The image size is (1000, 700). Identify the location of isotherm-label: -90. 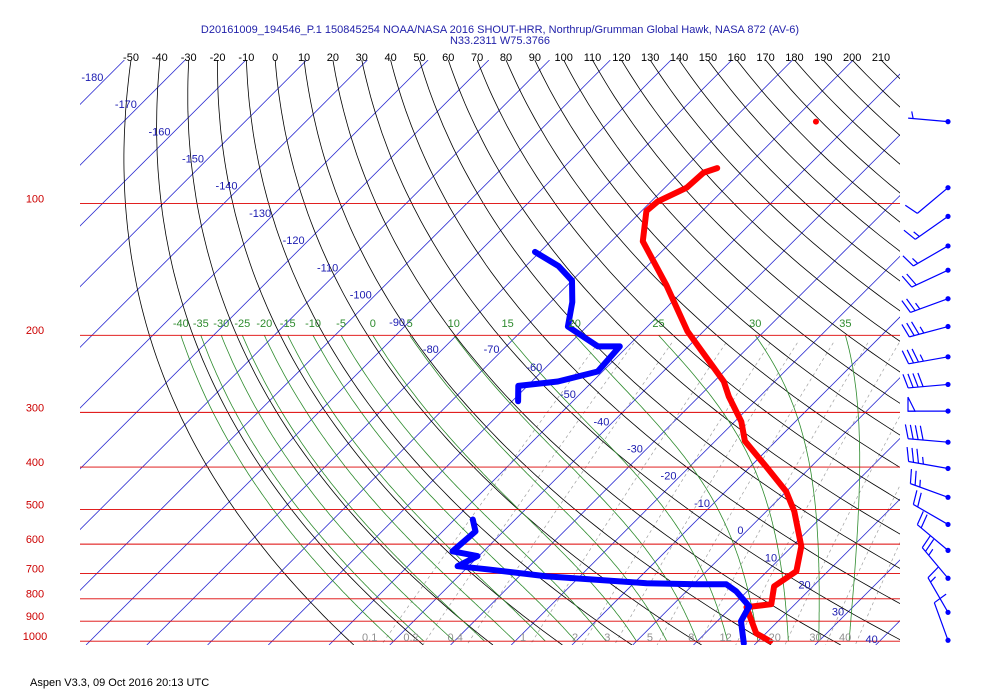
(397, 323).